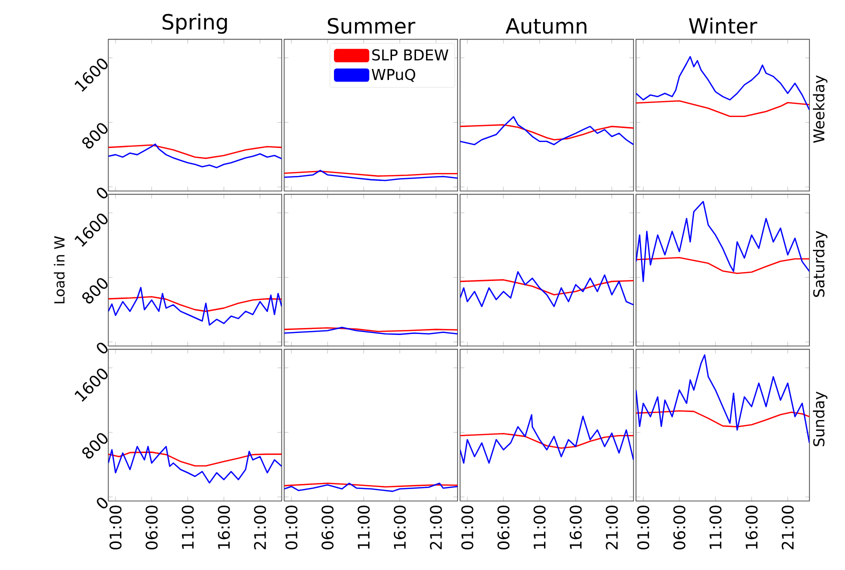 The width and height of the screenshot is (845, 570). Describe the element at coordinates (546, 26) in the screenshot. I see `chart-title: Autumn` at that location.